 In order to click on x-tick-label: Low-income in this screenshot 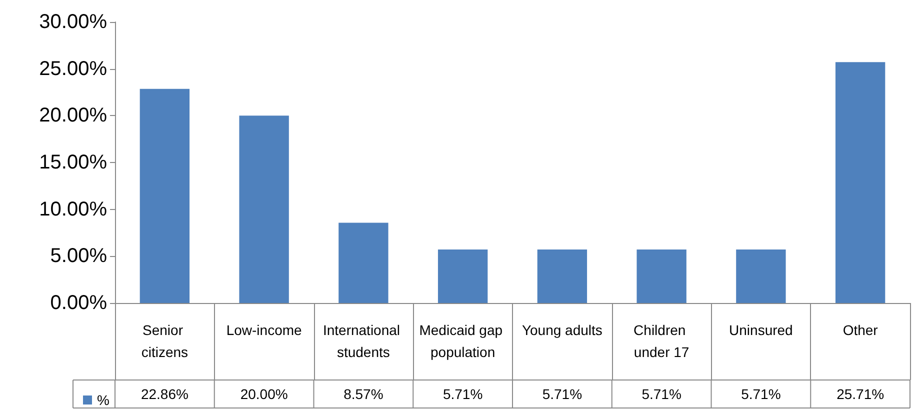, I will do `click(264, 330)`.